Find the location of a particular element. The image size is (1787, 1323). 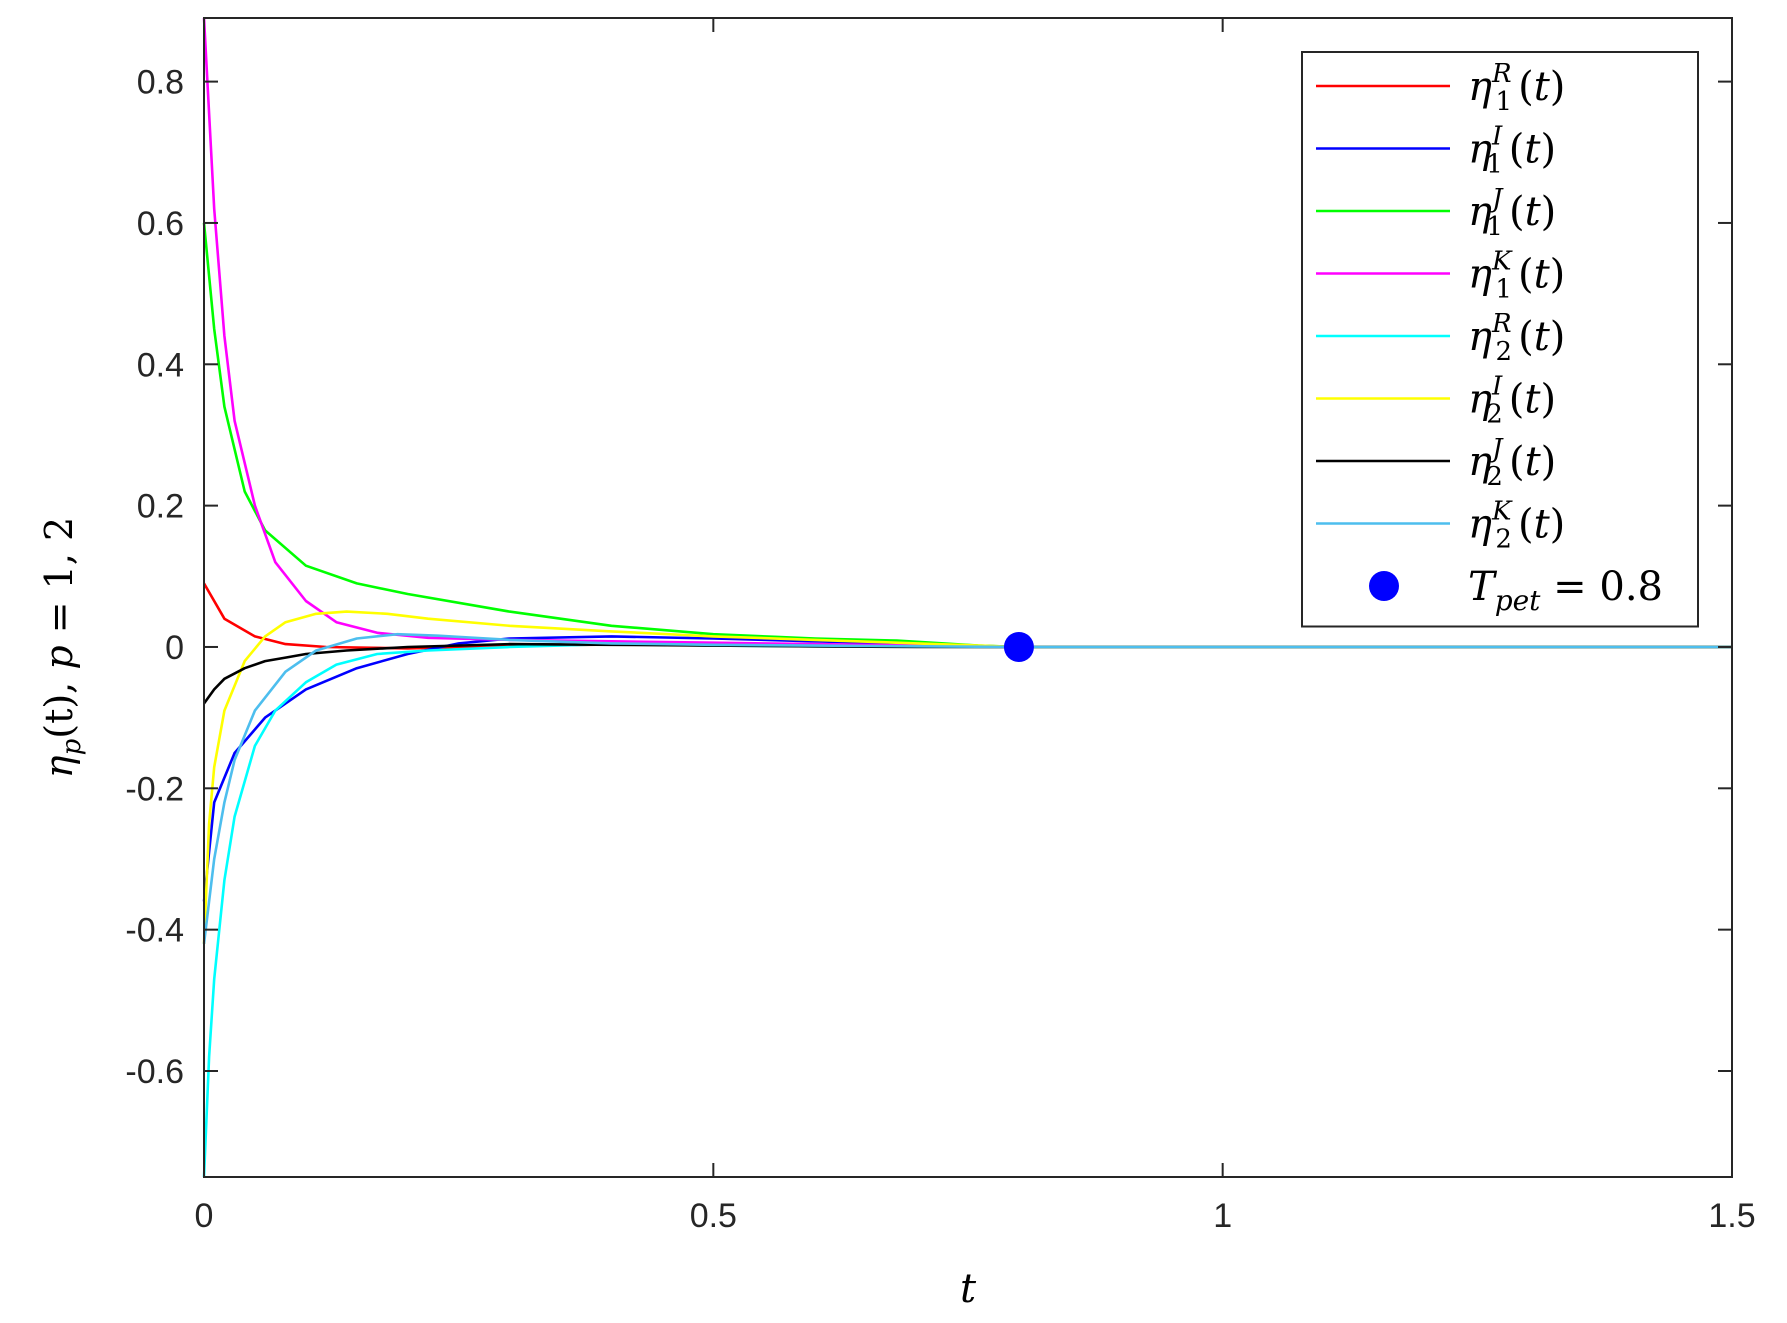

legend-entry: ηI 1 (t) is located at coordinates (1436, 151).